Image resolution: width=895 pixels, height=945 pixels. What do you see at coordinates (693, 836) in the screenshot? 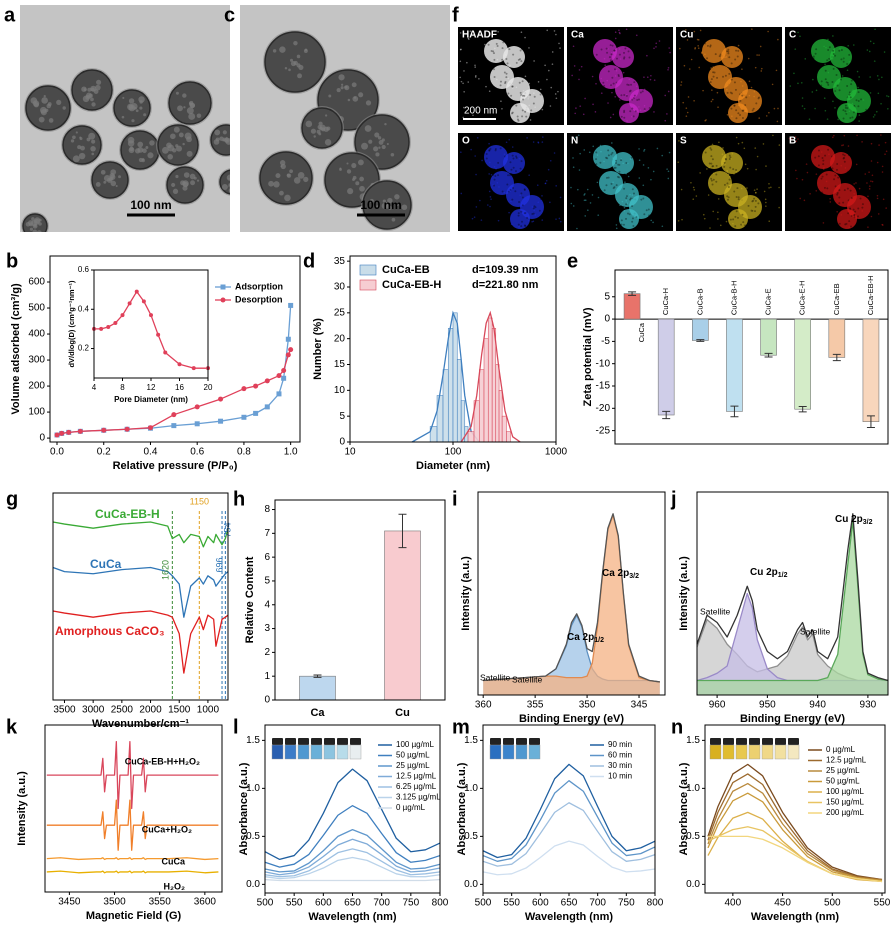
I see `y-tick-label: 0.5` at bounding box center [693, 836].